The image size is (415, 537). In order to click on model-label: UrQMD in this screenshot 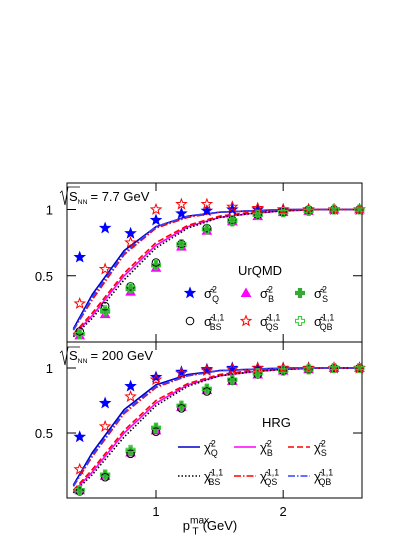, I will do `click(260, 270)`.